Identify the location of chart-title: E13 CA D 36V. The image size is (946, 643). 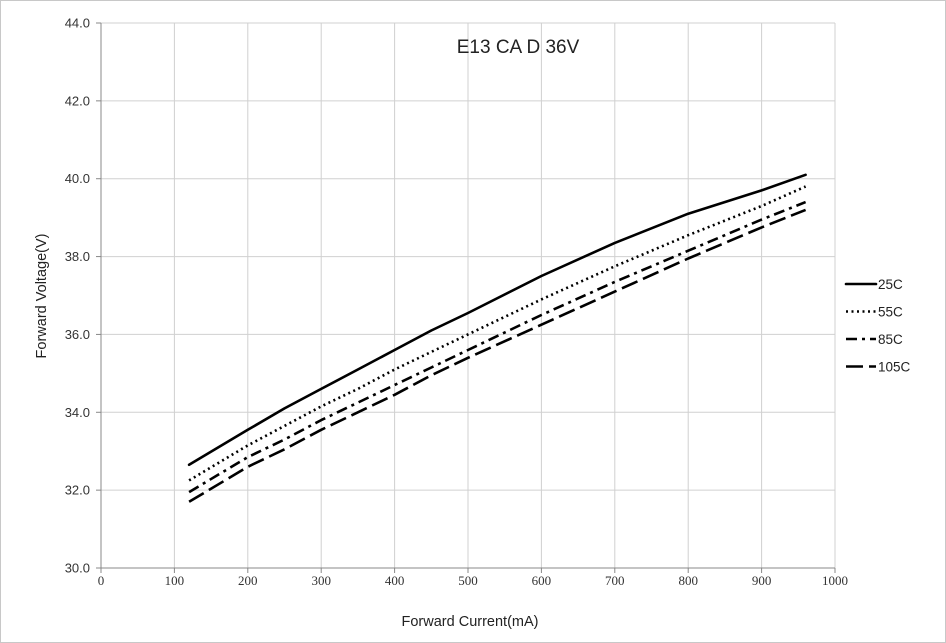
(518, 47).